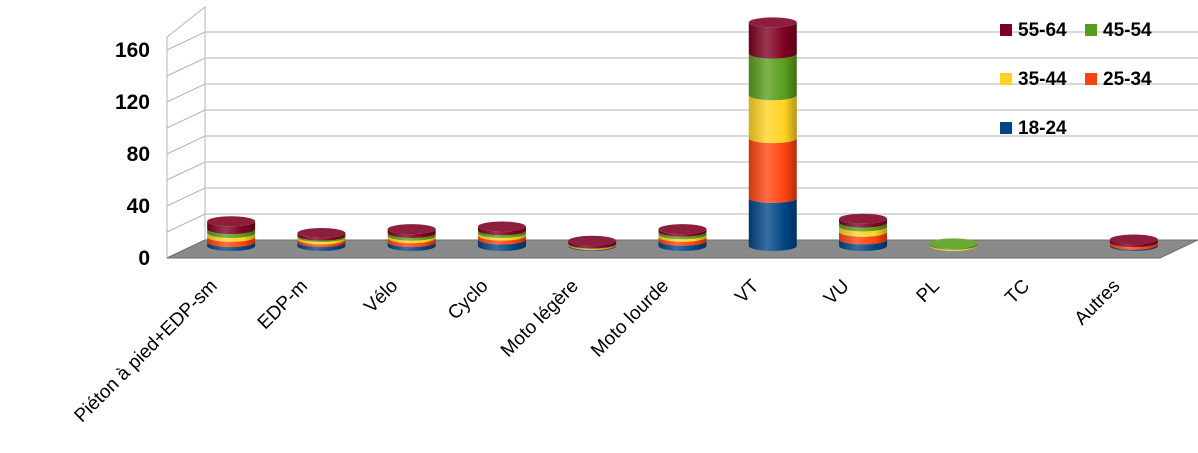  I want to click on legend-item: 45-54, so click(1118, 30).